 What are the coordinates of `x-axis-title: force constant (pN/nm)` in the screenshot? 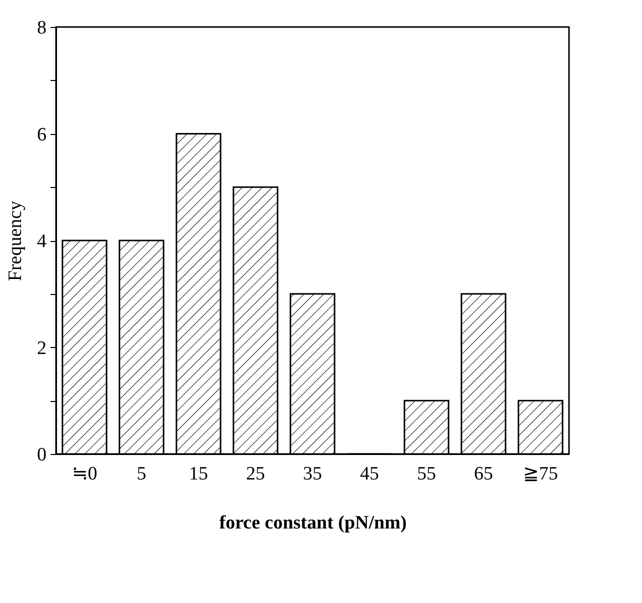 It's located at (313, 523).